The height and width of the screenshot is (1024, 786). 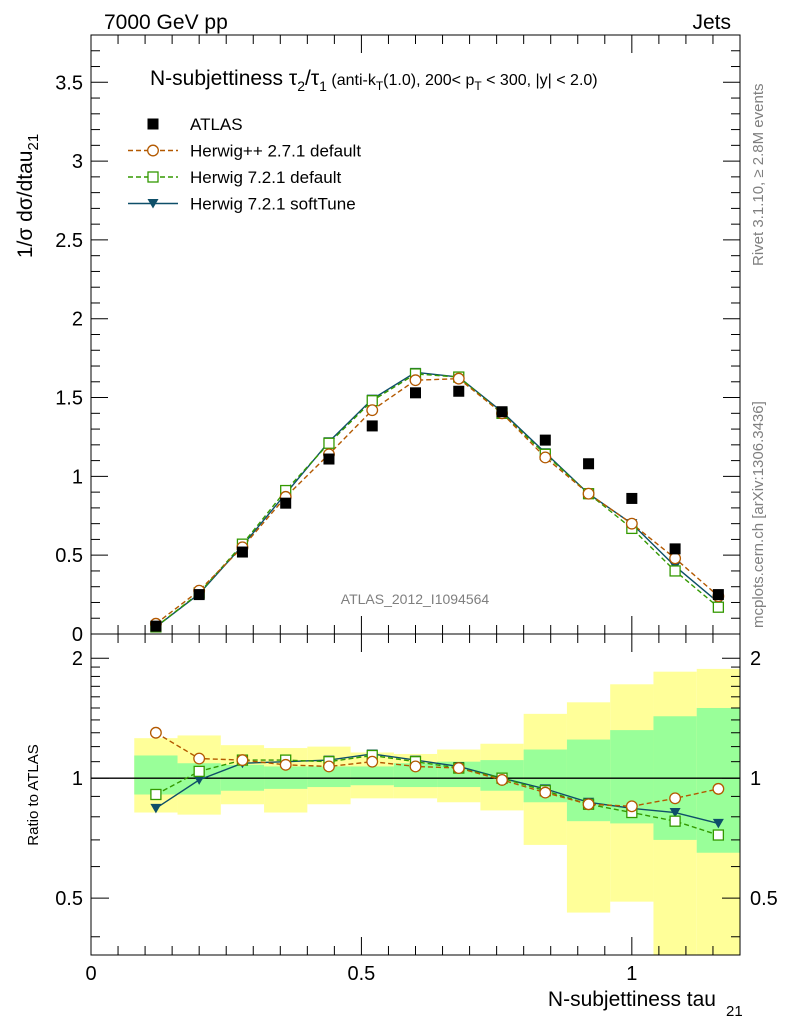 What do you see at coordinates (764, 899) in the screenshot?
I see `ratio-y-tick-label-right: 0.5` at bounding box center [764, 899].